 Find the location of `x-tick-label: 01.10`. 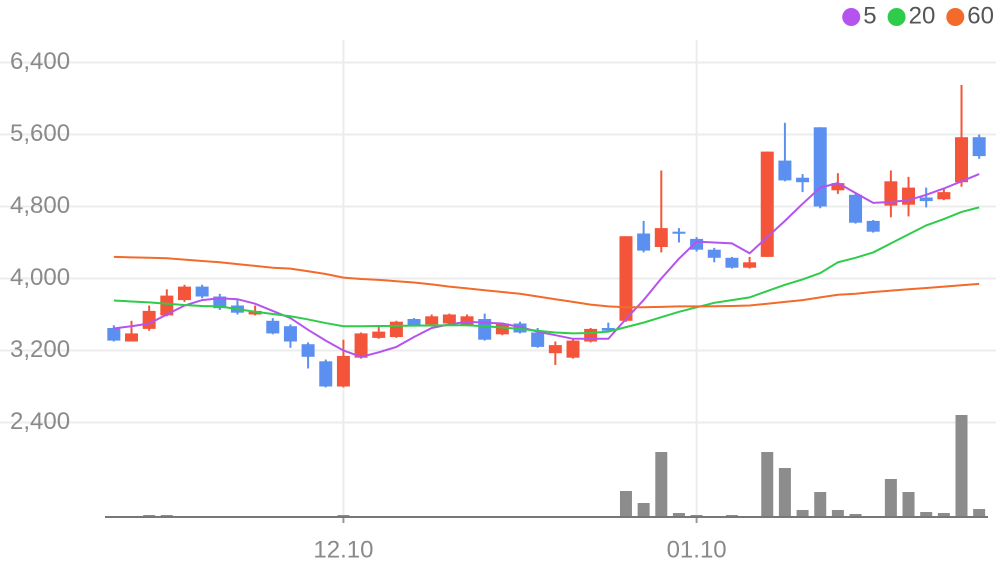

x-tick-label: 01.10 is located at coordinates (697, 549).